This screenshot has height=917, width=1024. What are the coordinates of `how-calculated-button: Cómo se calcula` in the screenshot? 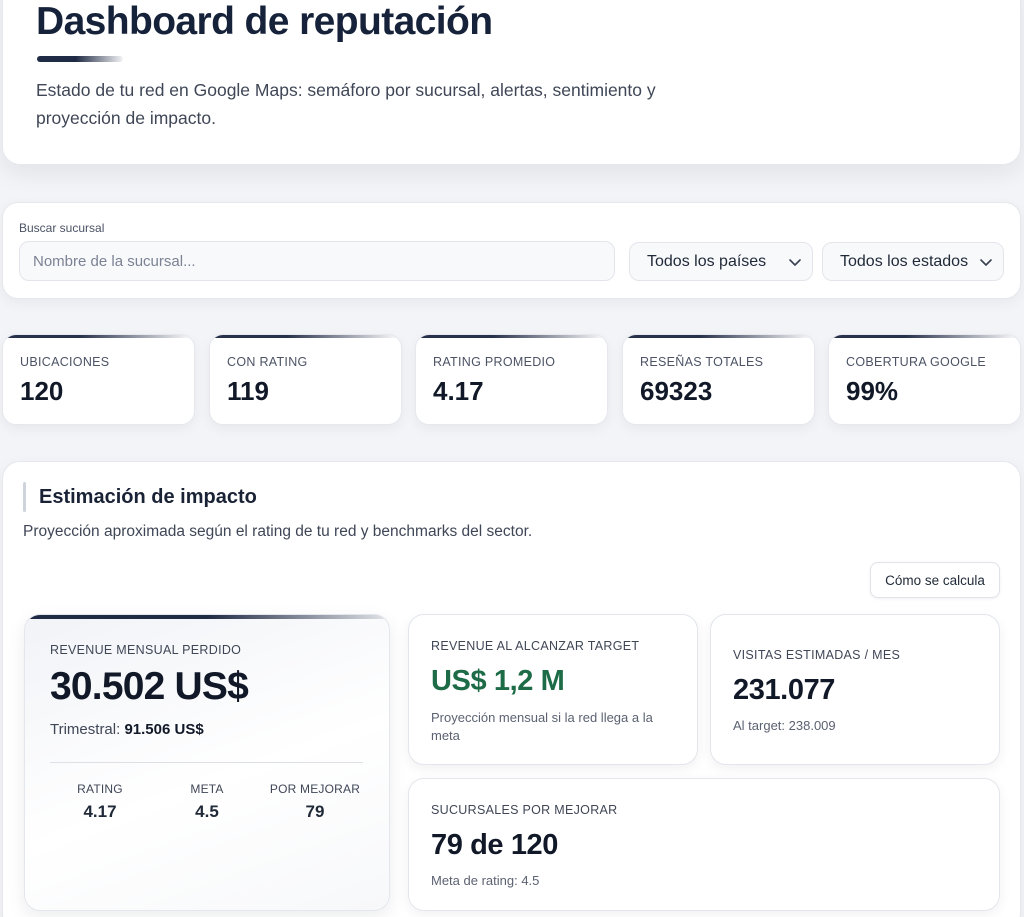 It's located at (935, 580).